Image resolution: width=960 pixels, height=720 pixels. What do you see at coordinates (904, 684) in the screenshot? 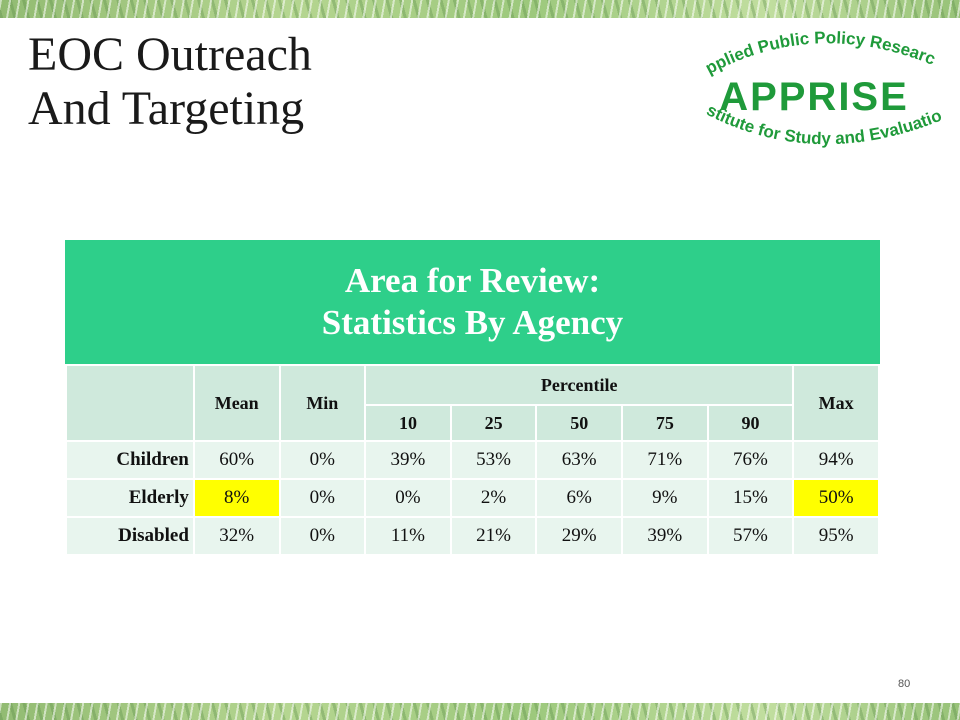
I see `page-number: 80` at bounding box center [904, 684].